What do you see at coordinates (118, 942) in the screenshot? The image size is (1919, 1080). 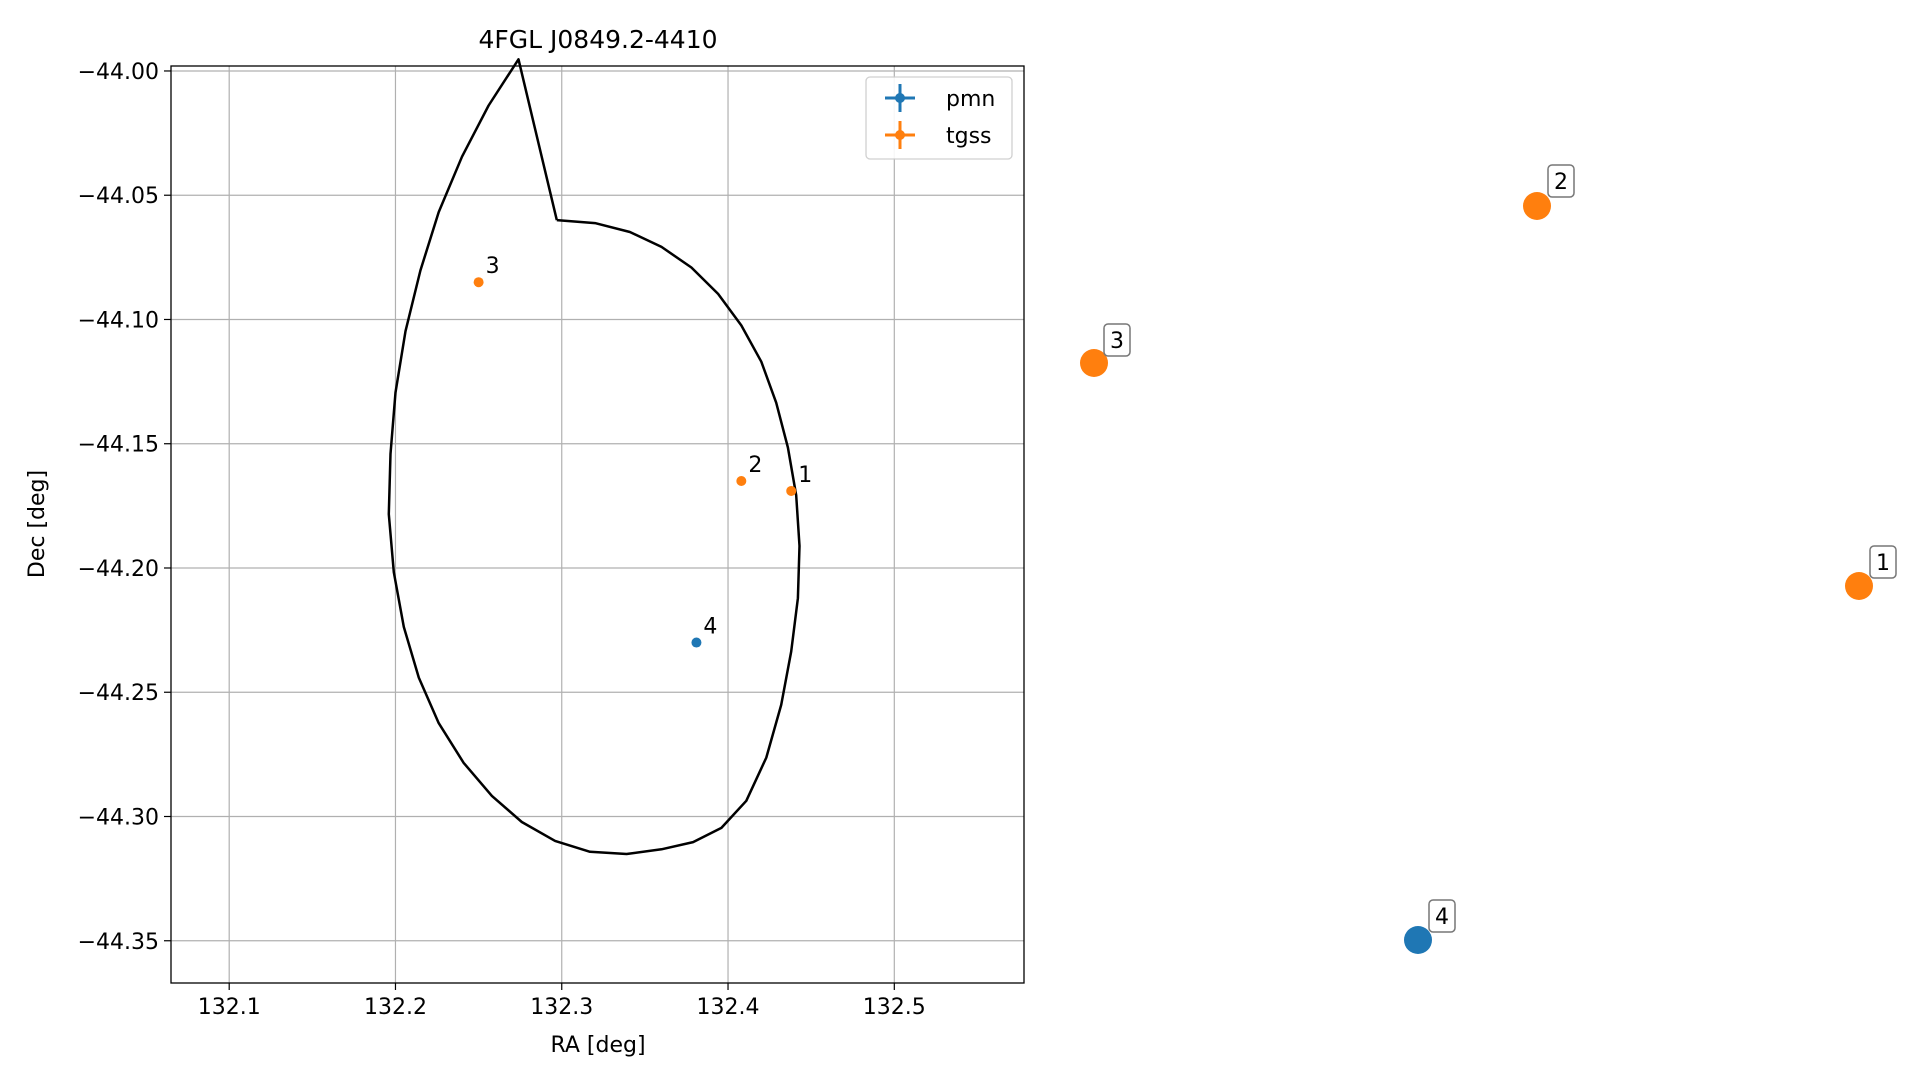 I see `y-tick-label: −44.35` at bounding box center [118, 942].